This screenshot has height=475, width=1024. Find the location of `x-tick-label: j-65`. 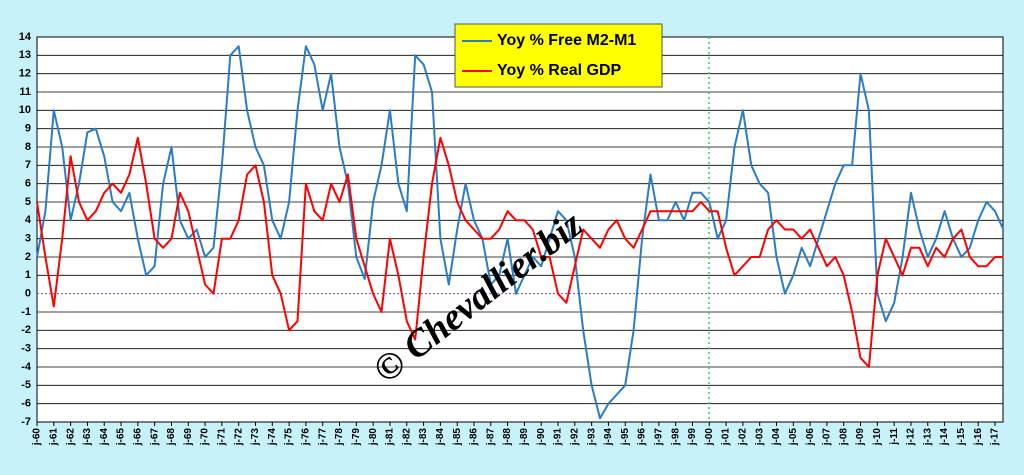

x-tick-label: j-65 is located at coordinates (121, 437).